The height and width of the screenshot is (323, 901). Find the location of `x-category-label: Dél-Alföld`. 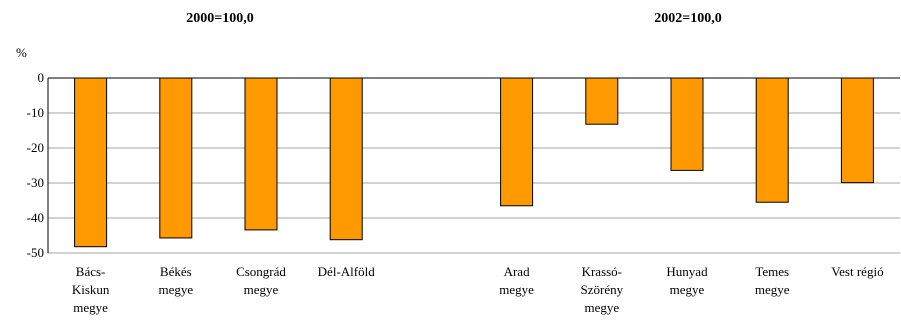

x-category-label: Dél-Alföld is located at coordinates (347, 271).